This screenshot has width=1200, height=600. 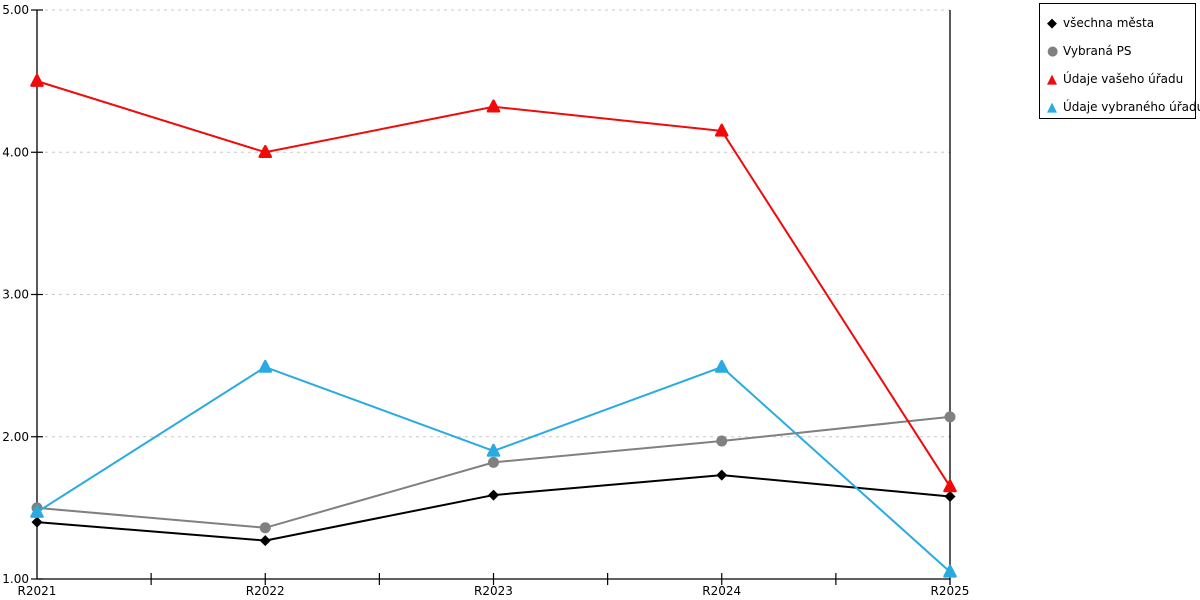 What do you see at coordinates (950, 591) in the screenshot?
I see `x-tick-label: R2025` at bounding box center [950, 591].